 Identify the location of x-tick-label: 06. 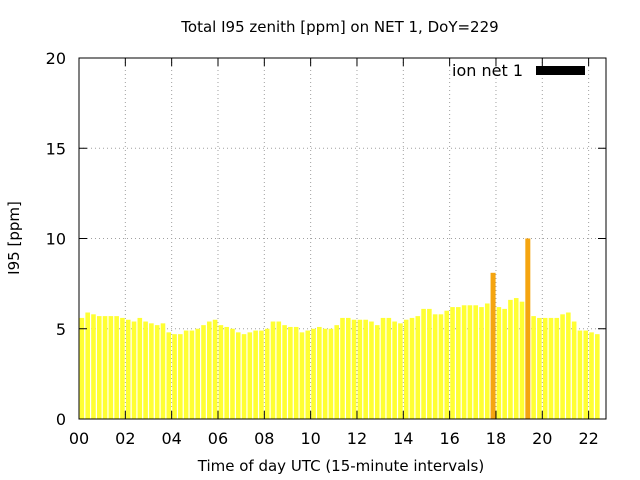
(218, 438).